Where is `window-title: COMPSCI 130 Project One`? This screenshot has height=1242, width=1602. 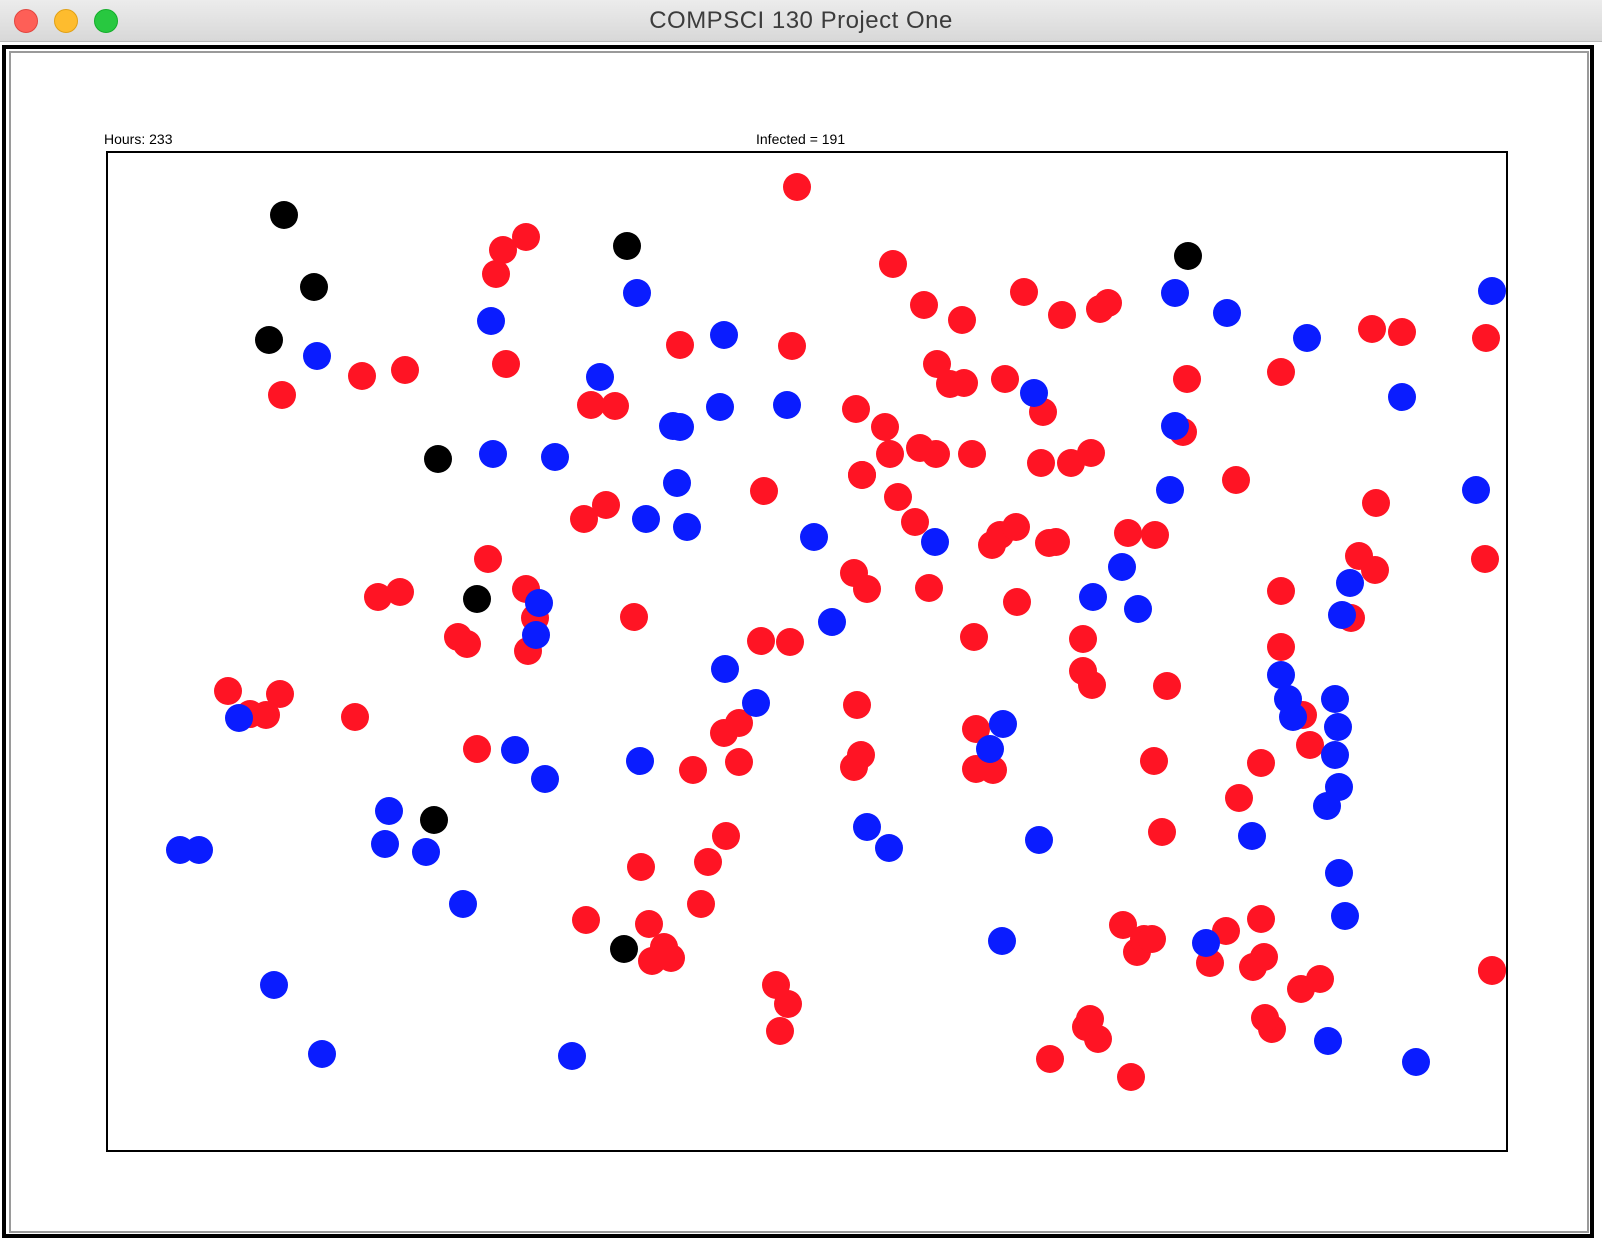
window-title: COMPSCI 130 Project One is located at coordinates (801, 20).